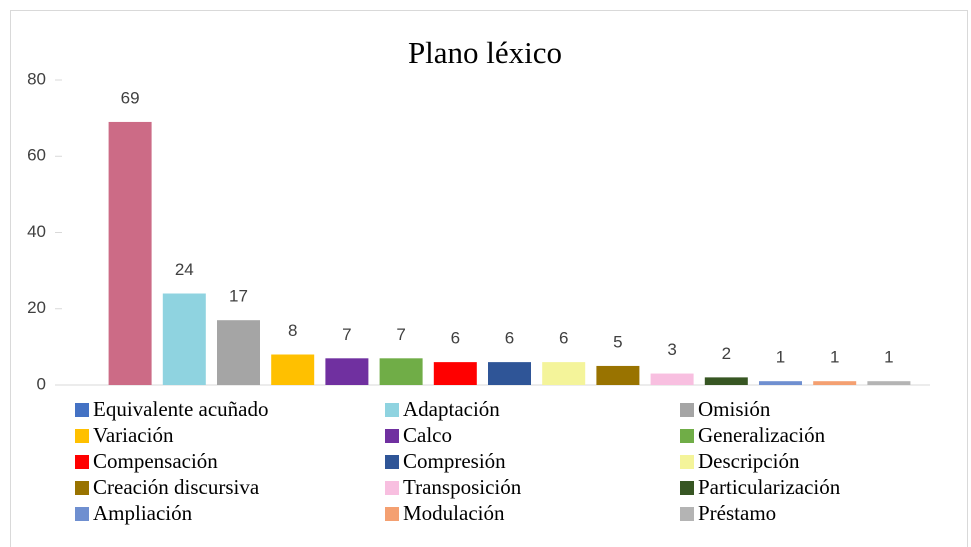  What do you see at coordinates (292, 330) in the screenshot?
I see `data-label: 8` at bounding box center [292, 330].